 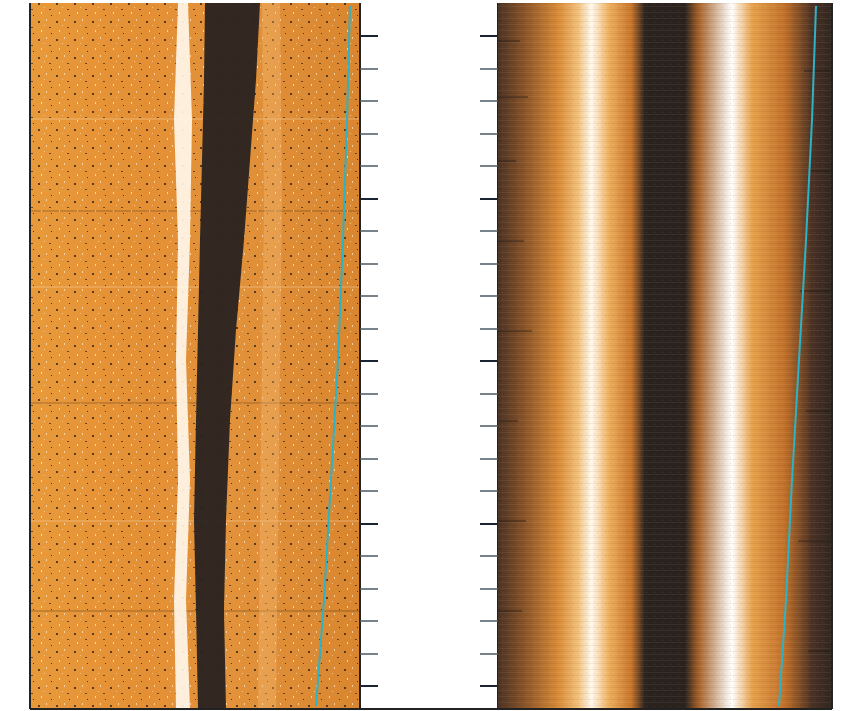 What do you see at coordinates (429, 361) in the screenshot?
I see `scale-ticks` at bounding box center [429, 361].